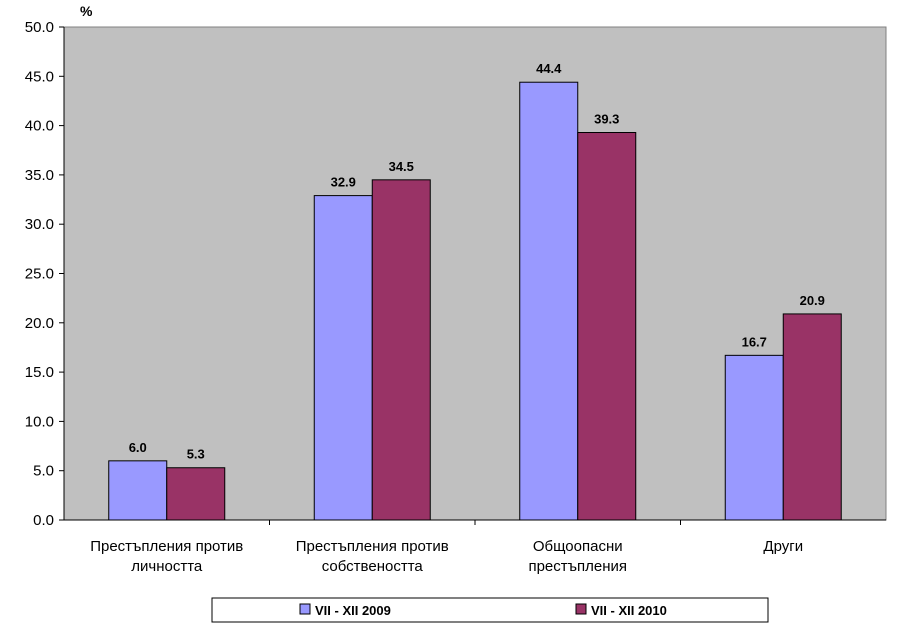 The image size is (910, 626). What do you see at coordinates (39, 323) in the screenshot?
I see `y-tick-label: 20.0` at bounding box center [39, 323].